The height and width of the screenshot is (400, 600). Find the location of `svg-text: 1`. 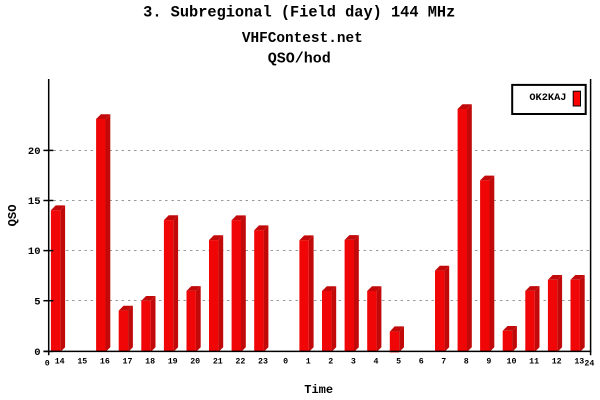

svg-text: 1 is located at coordinates (308, 361).